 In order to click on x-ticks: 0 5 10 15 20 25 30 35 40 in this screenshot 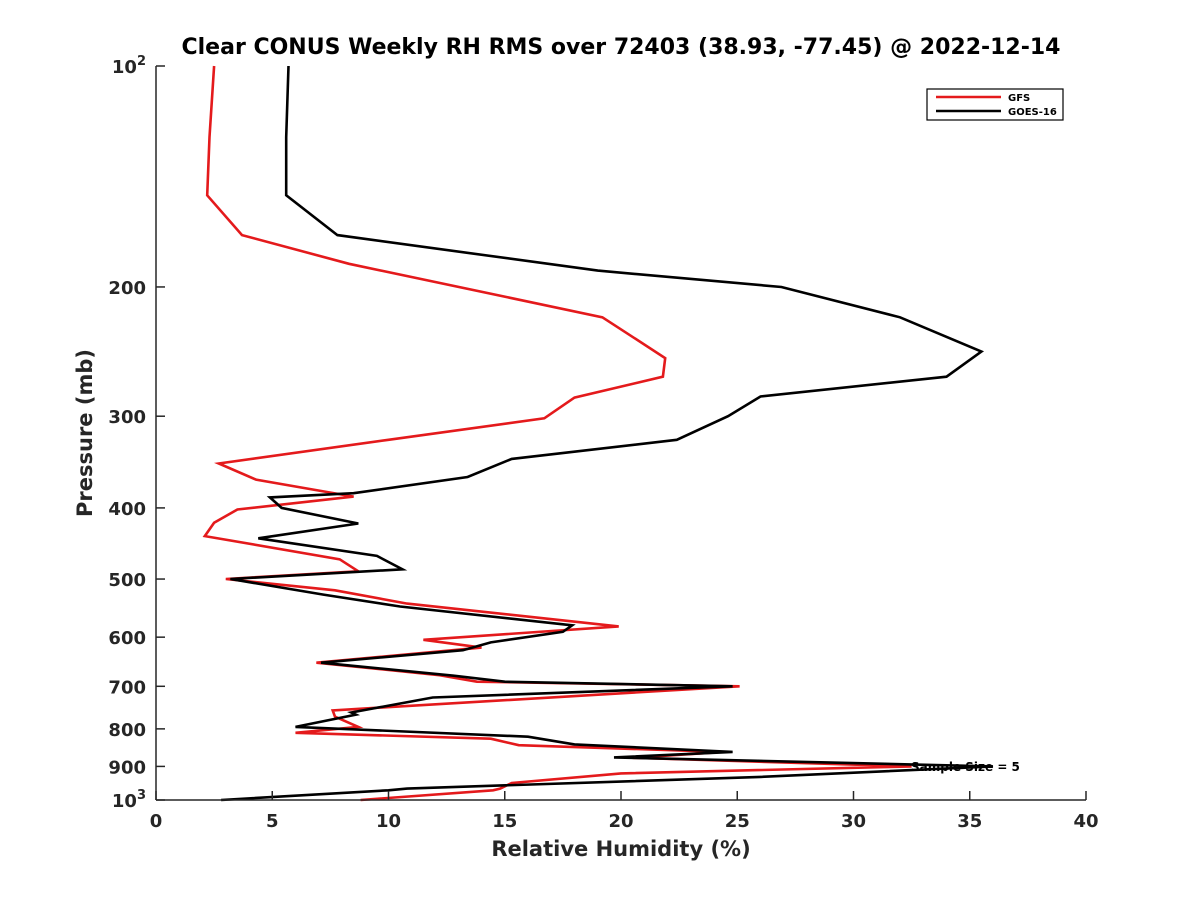, I will do `click(624, 811)`.